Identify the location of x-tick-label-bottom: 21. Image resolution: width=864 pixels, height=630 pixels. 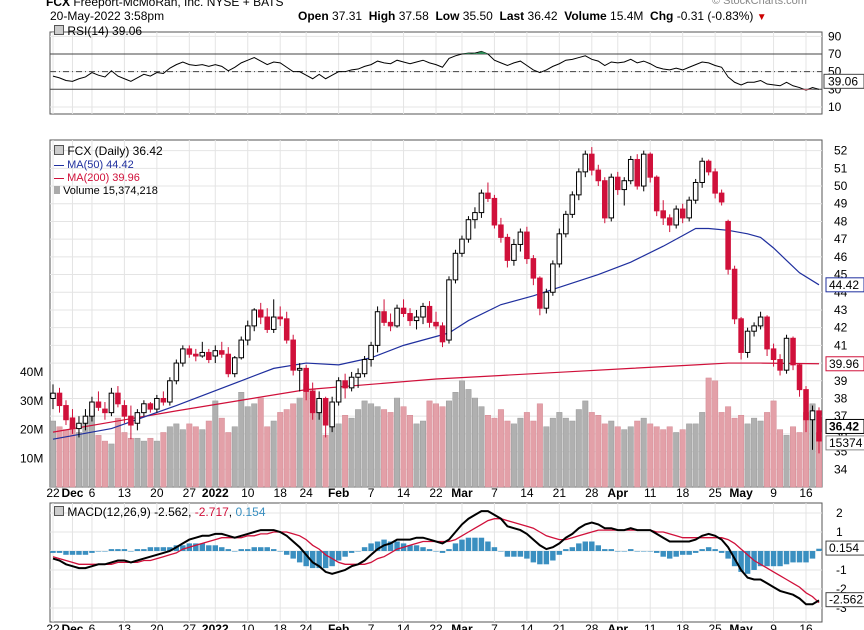
(560, 626).